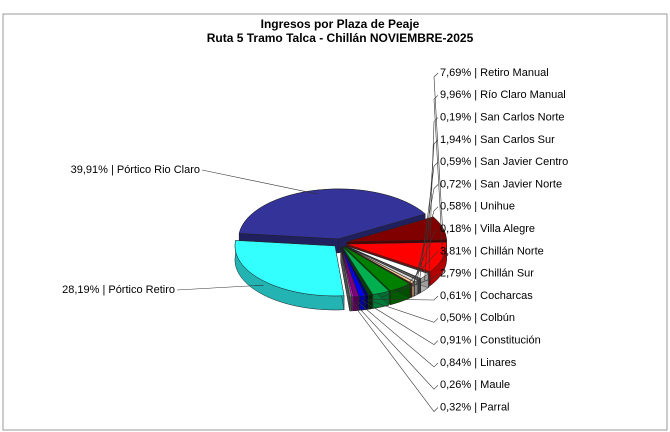 This screenshot has width=670, height=432. What do you see at coordinates (490, 341) in the screenshot?
I see `data-label: 0,91% | Constitución` at bounding box center [490, 341].